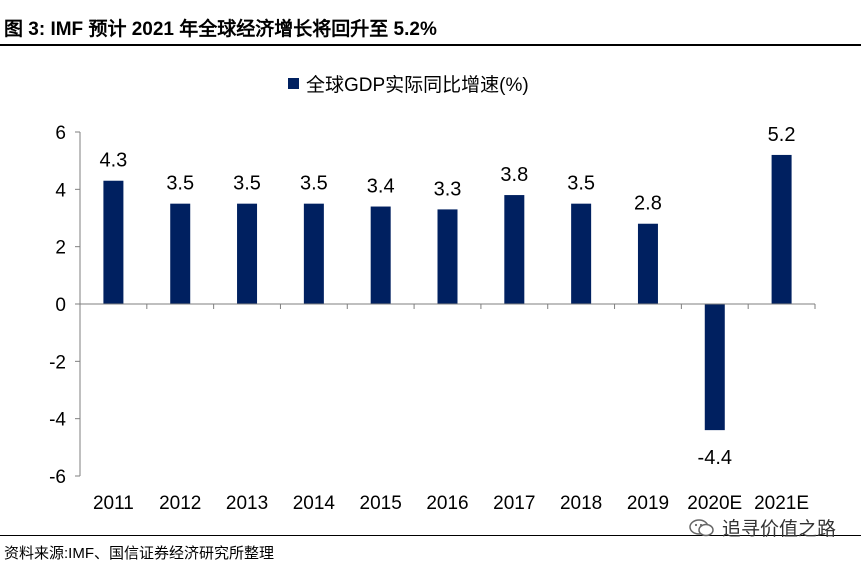  I want to click on y-tick-label: 6, so click(60, 133).